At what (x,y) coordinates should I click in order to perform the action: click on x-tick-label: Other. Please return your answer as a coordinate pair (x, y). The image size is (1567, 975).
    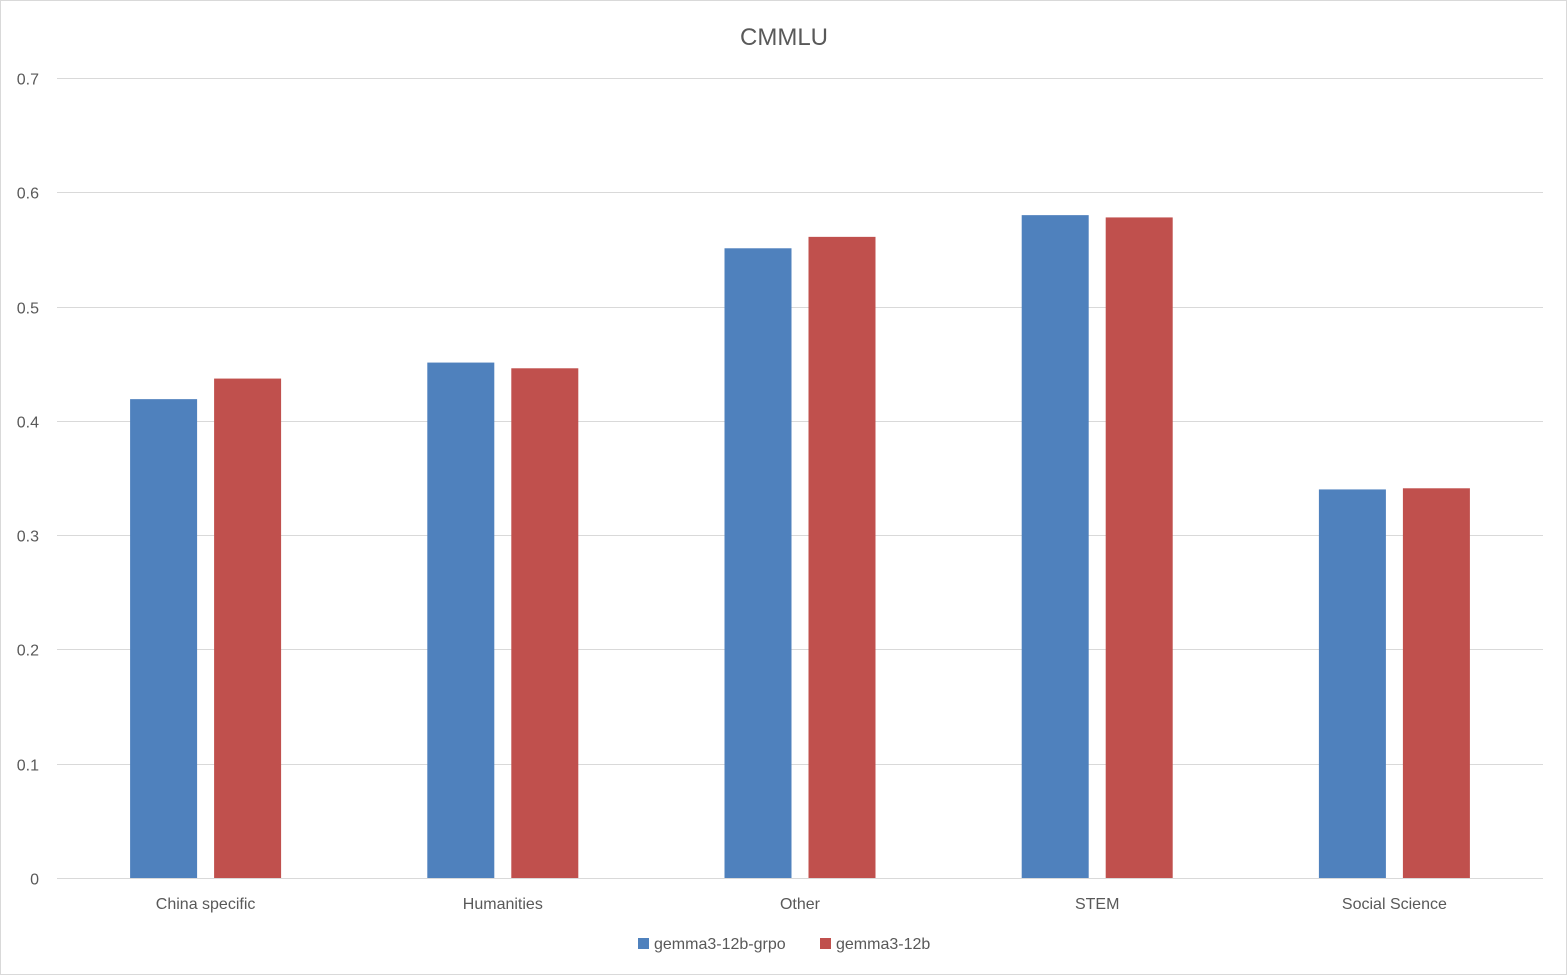
    Looking at the image, I should click on (800, 904).